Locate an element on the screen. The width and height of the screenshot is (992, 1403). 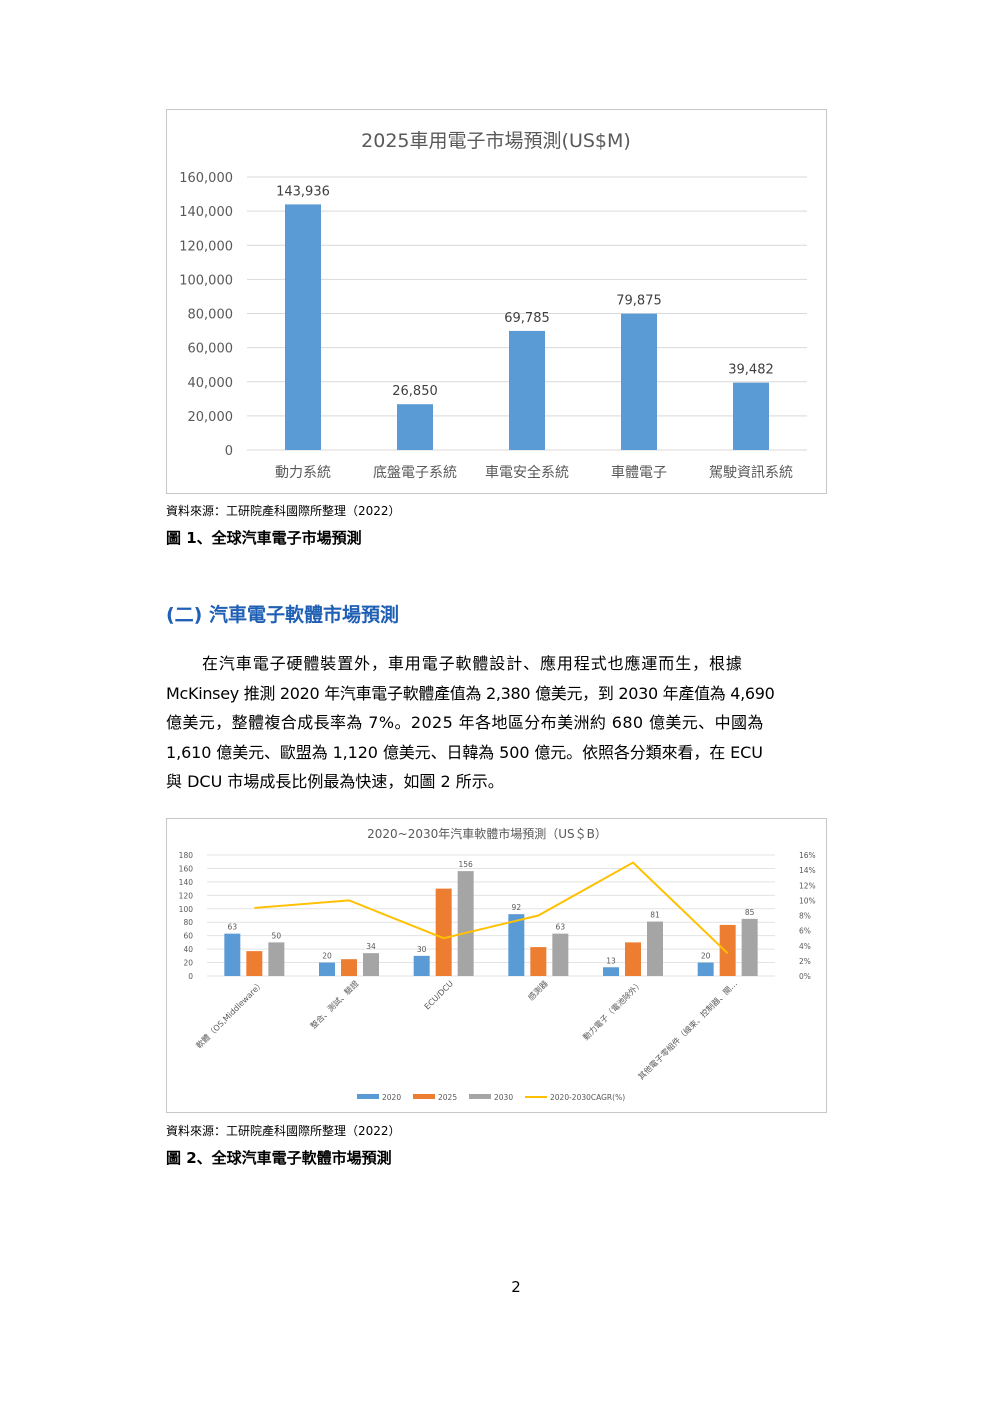
chart-2-data-label: 13 is located at coordinates (611, 960).